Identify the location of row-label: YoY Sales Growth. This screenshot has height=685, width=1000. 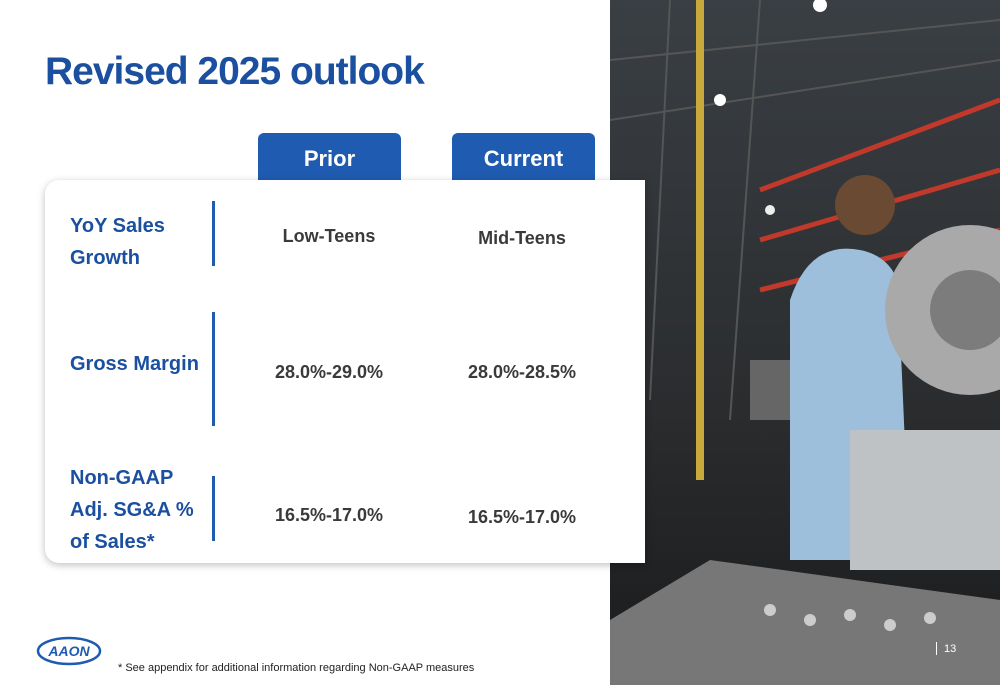
(117, 242).